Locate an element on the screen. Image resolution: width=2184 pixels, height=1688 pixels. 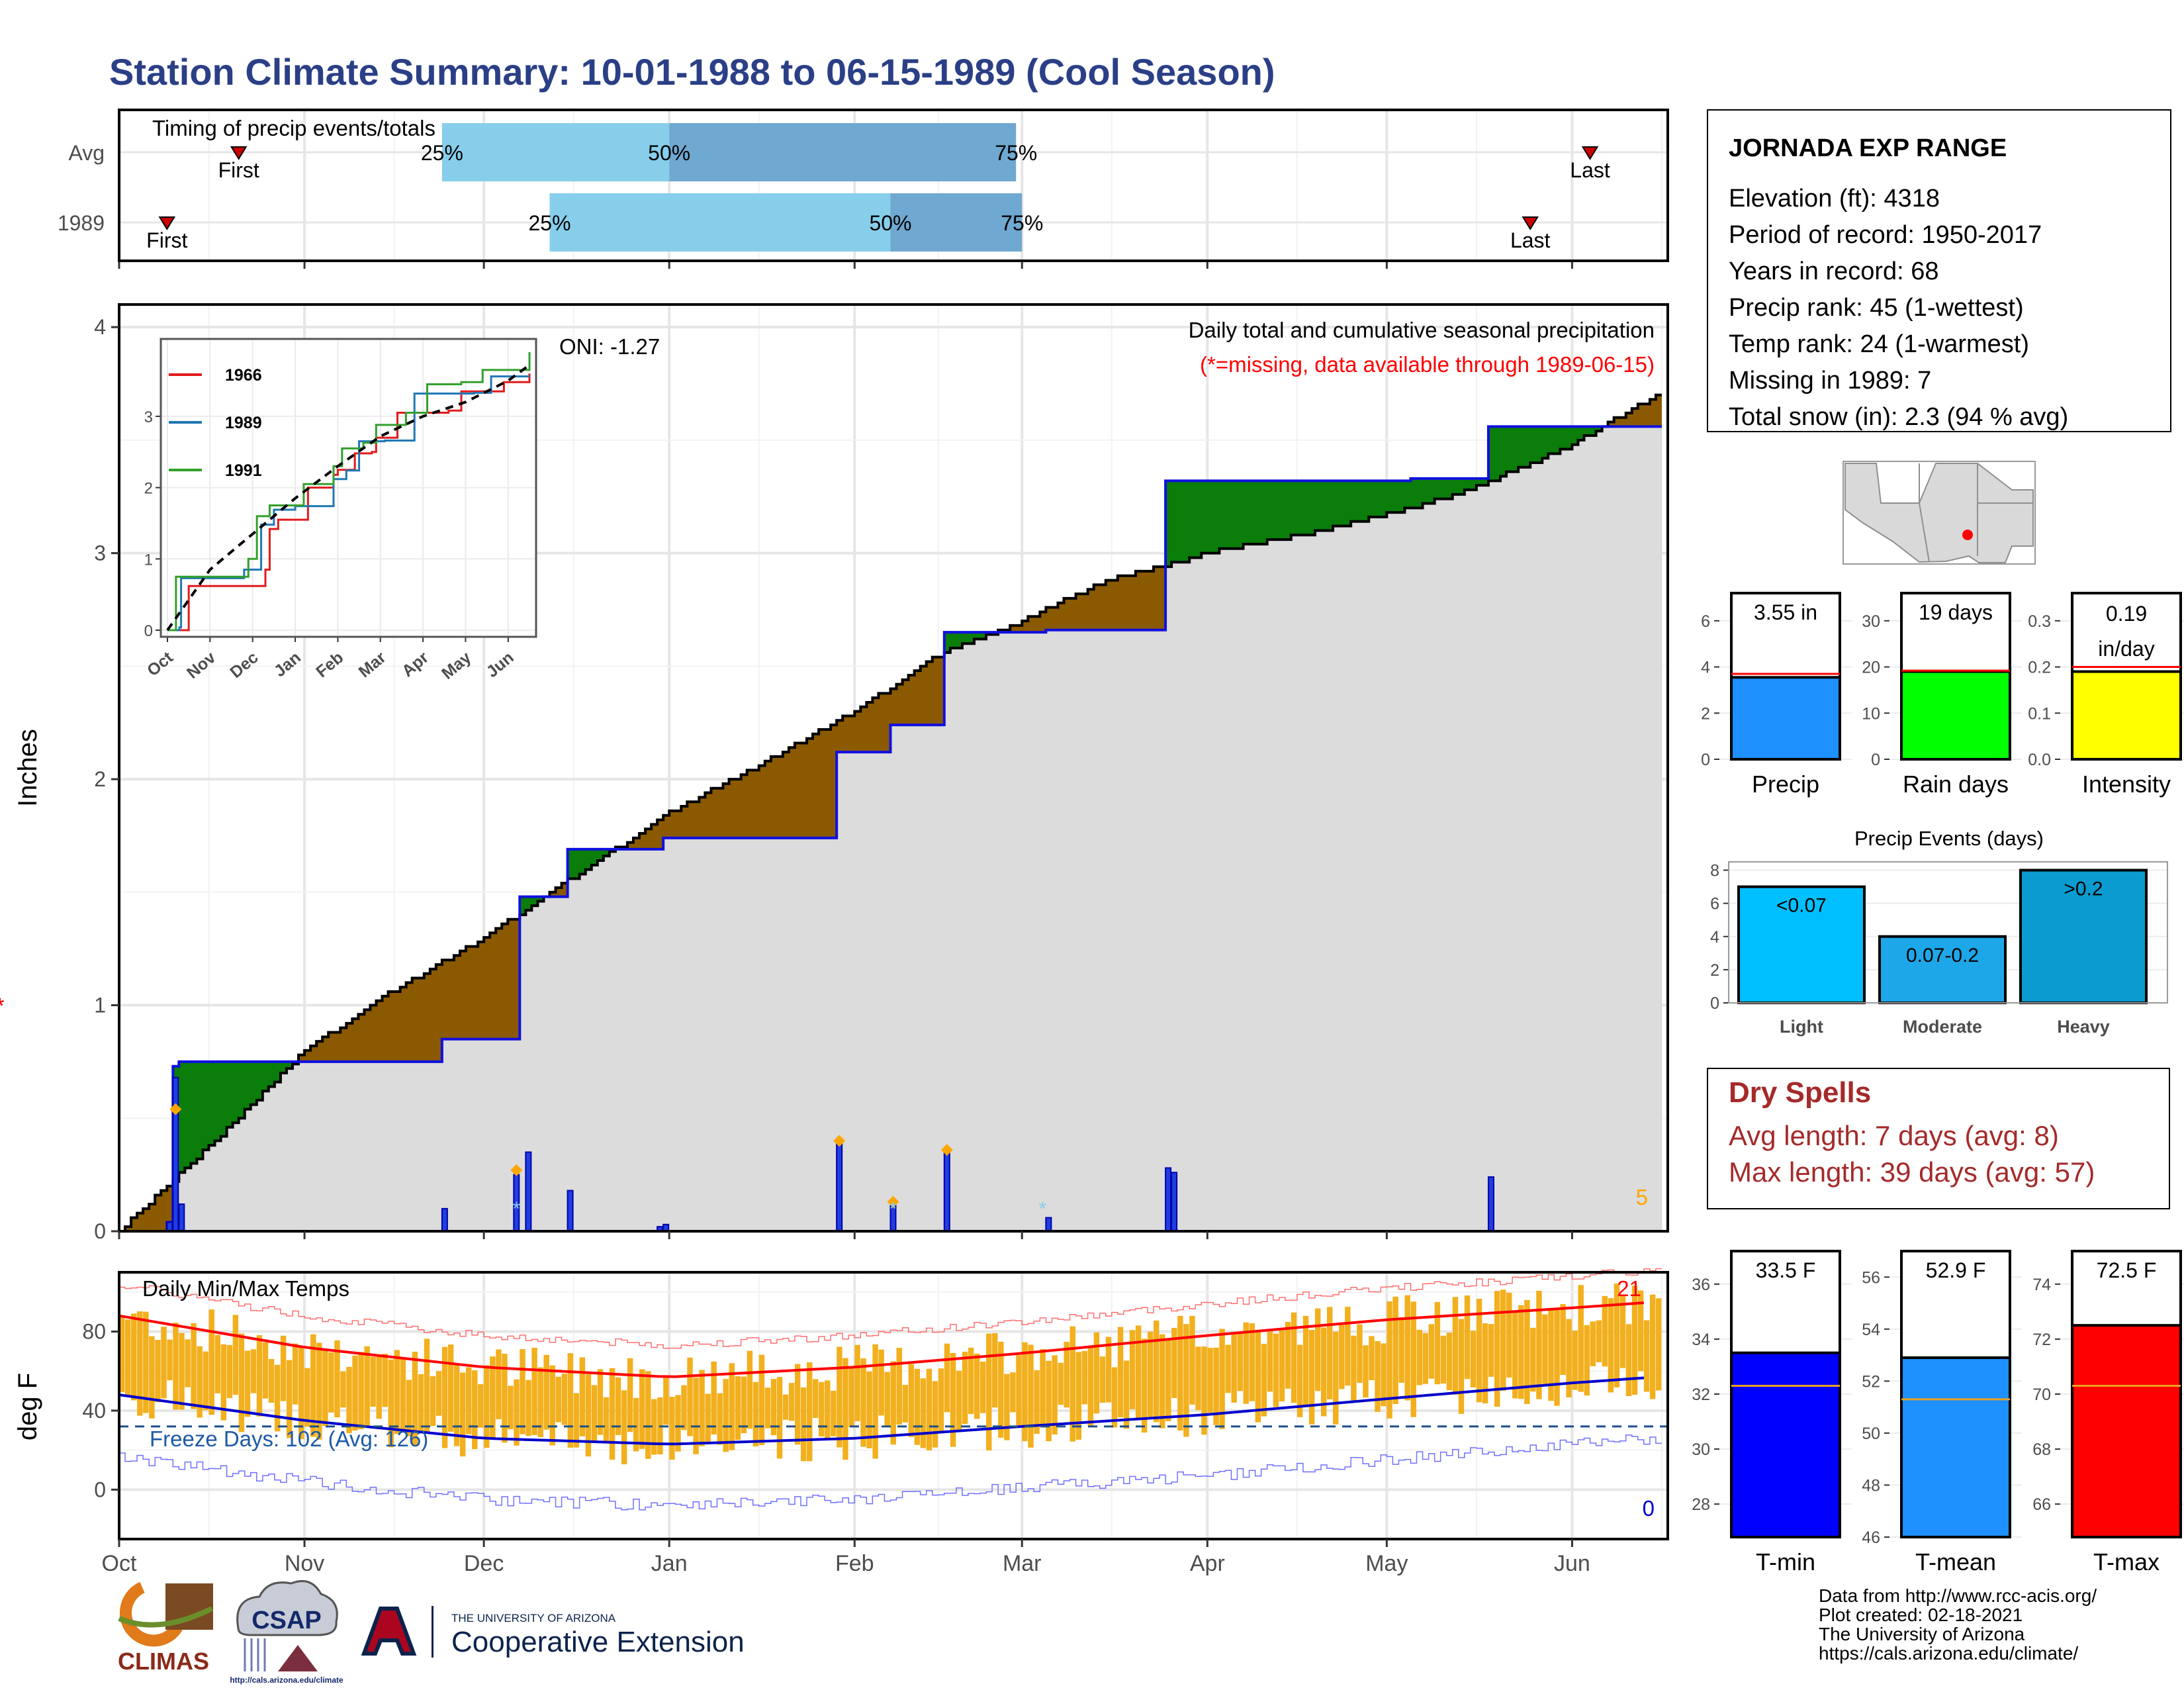
temp-y-tick-label: 0 is located at coordinates (100, 1489).